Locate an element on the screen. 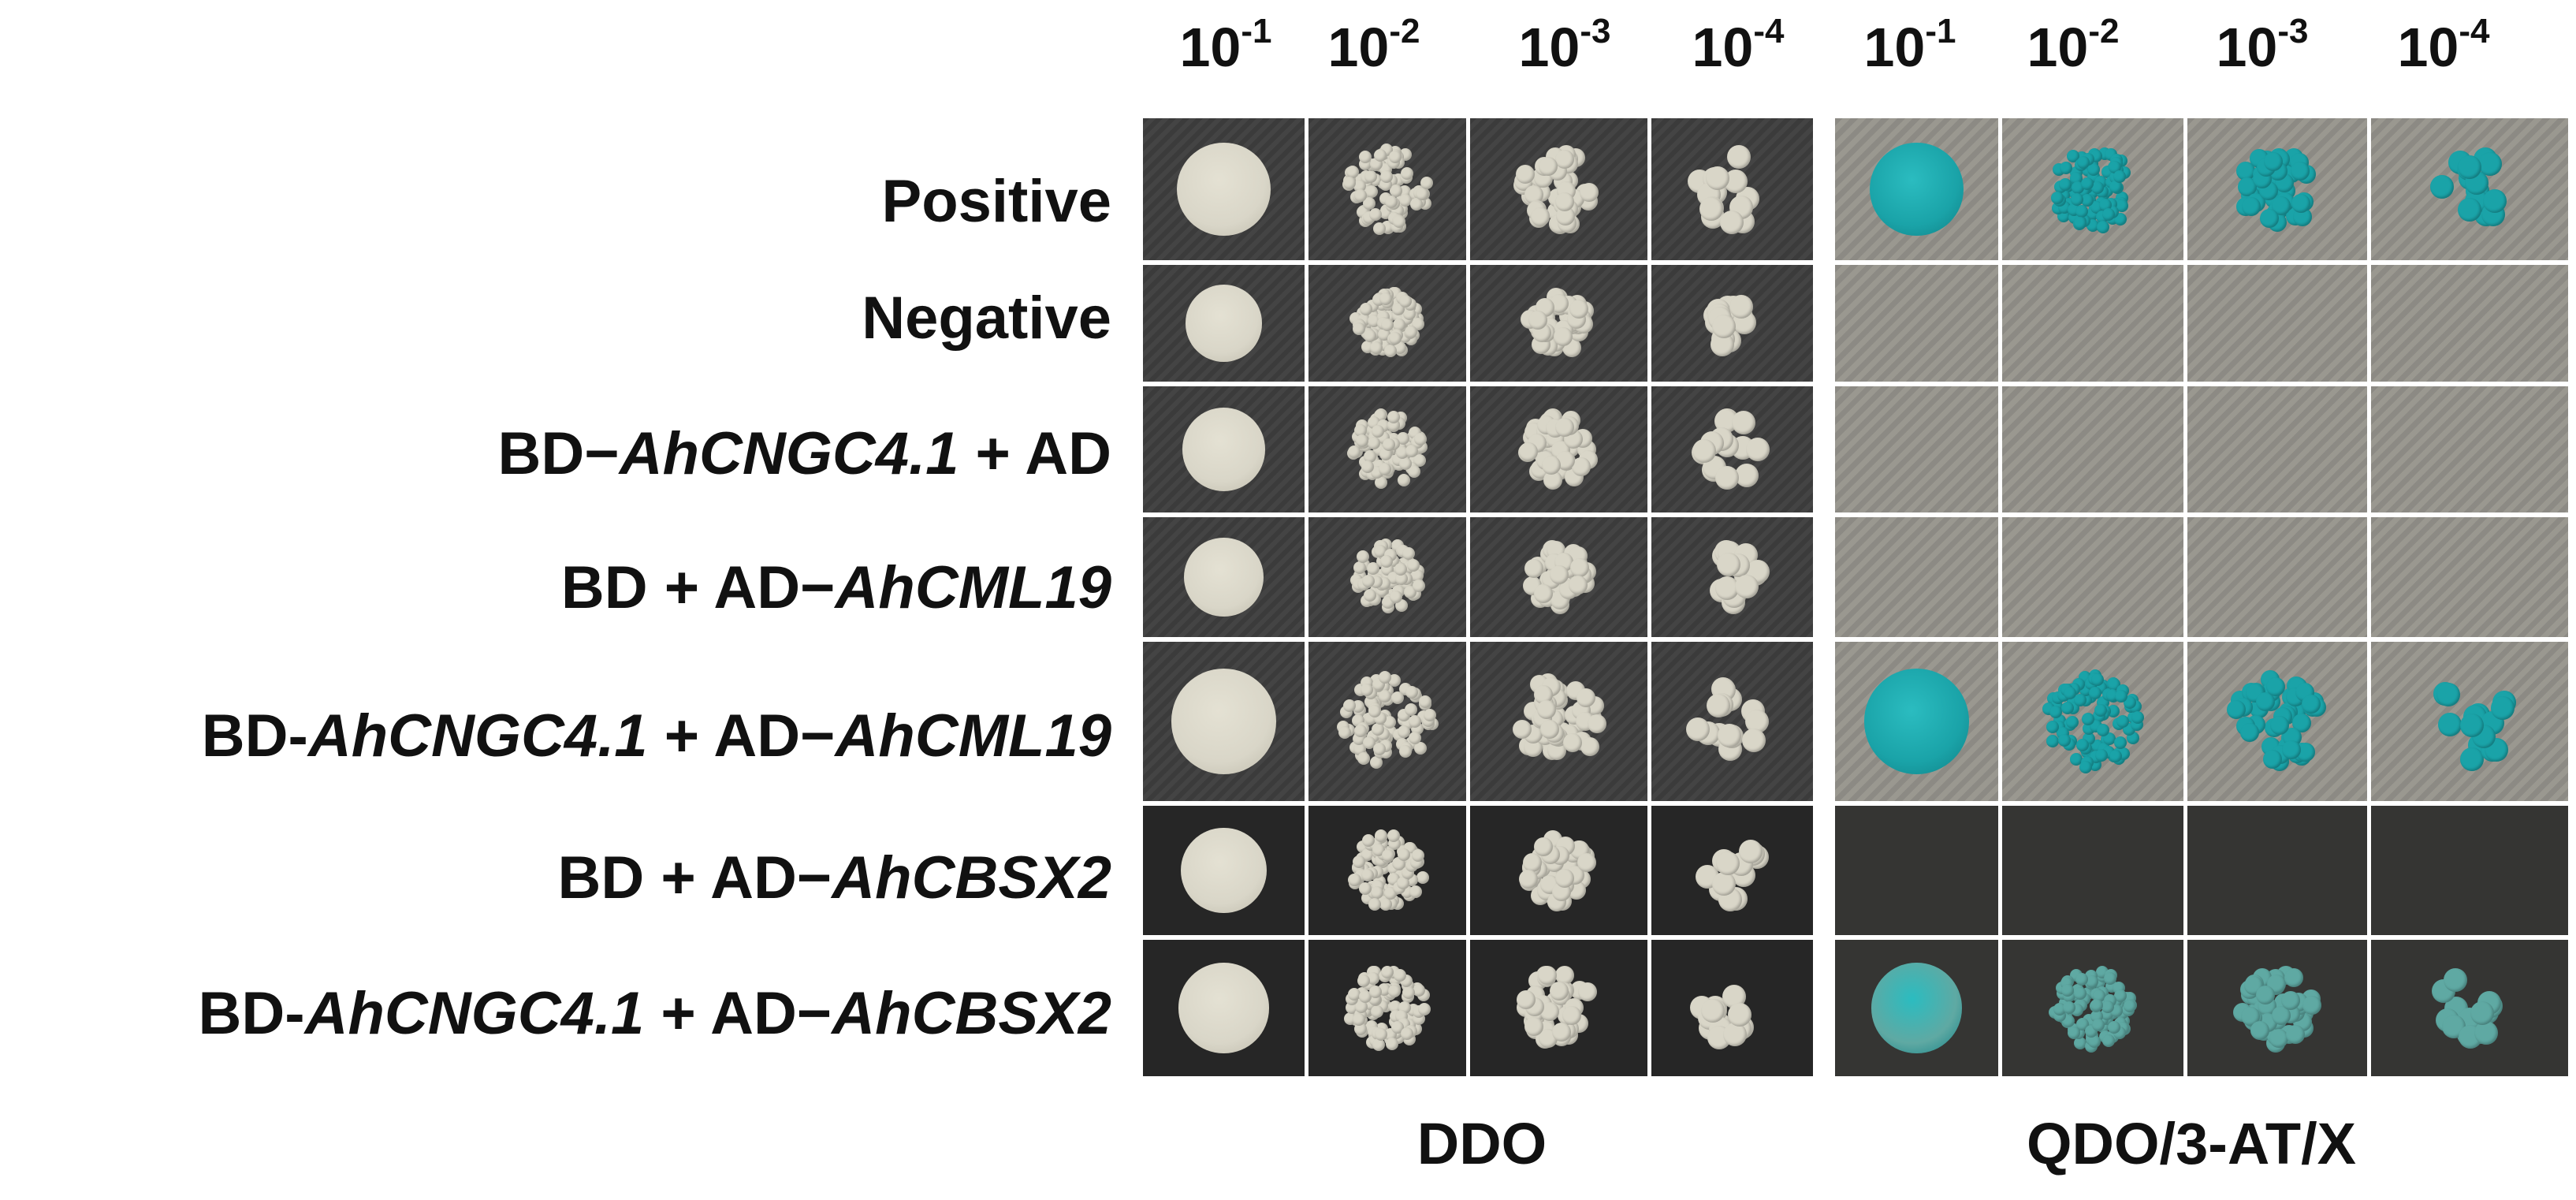  dilution-label: 10-1 is located at coordinates (1225, 45).